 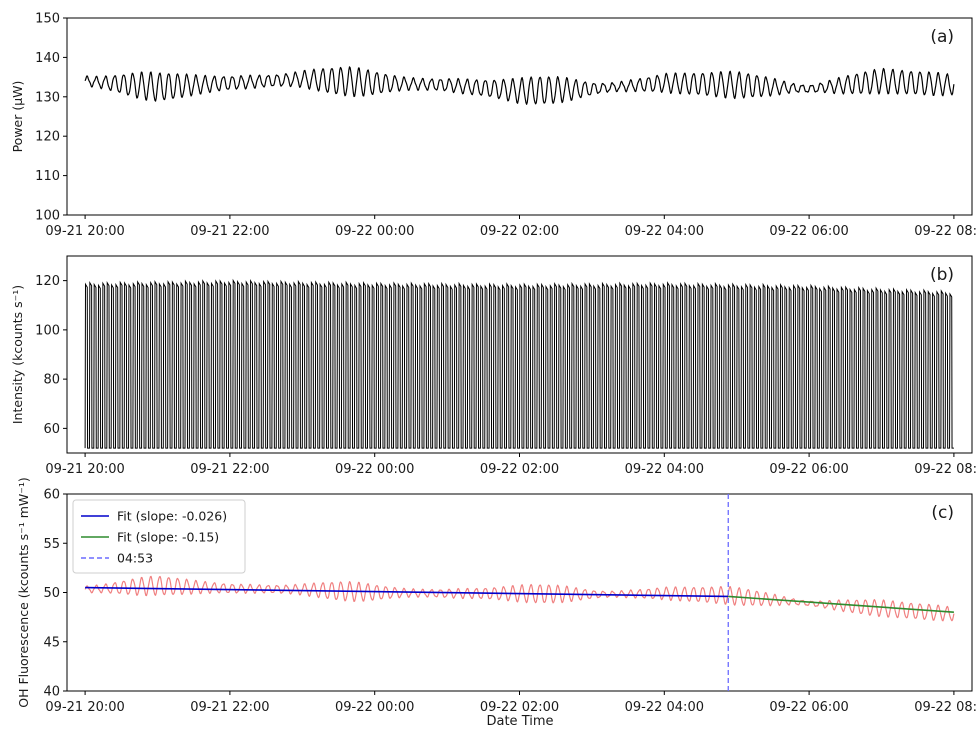 What do you see at coordinates (942, 275) in the screenshot?
I see `panel-label: (b)` at bounding box center [942, 275].